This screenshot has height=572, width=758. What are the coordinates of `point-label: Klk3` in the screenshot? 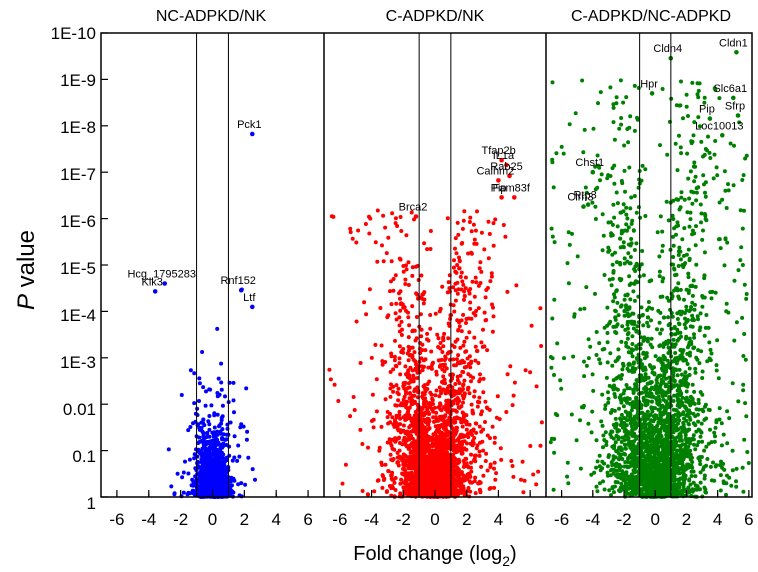 It's located at (151, 282).